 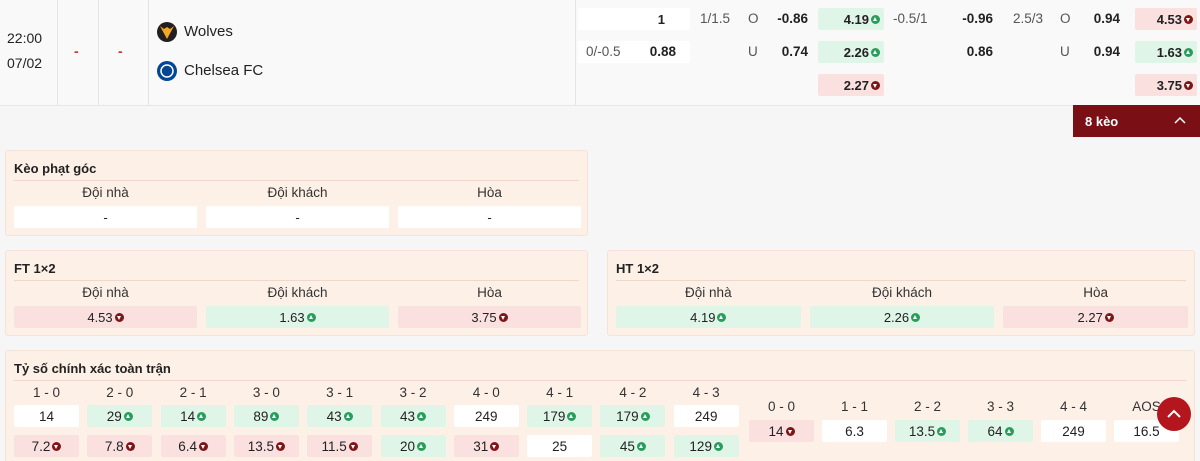 I want to click on separator, so click(x=296, y=180).